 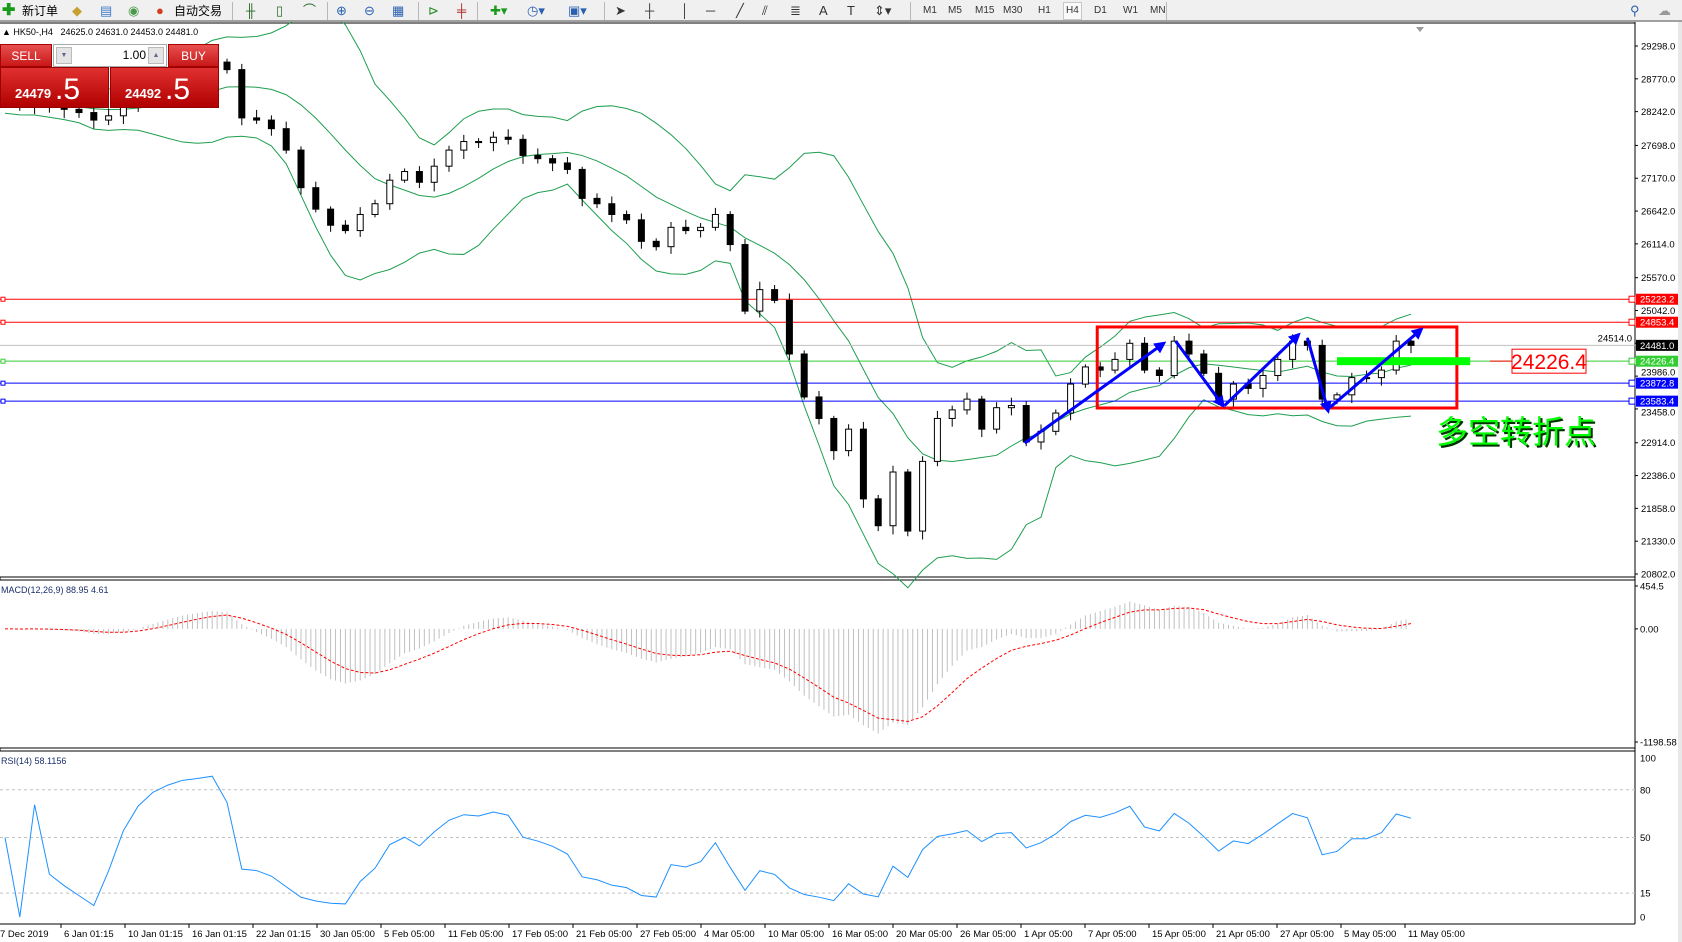 I want to click on rsi-line, so click(x=708, y=846).